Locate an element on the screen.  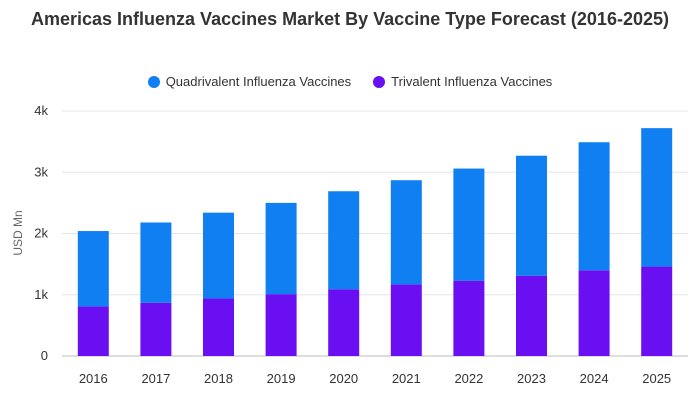
x-tick-label: 2023 is located at coordinates (531, 378).